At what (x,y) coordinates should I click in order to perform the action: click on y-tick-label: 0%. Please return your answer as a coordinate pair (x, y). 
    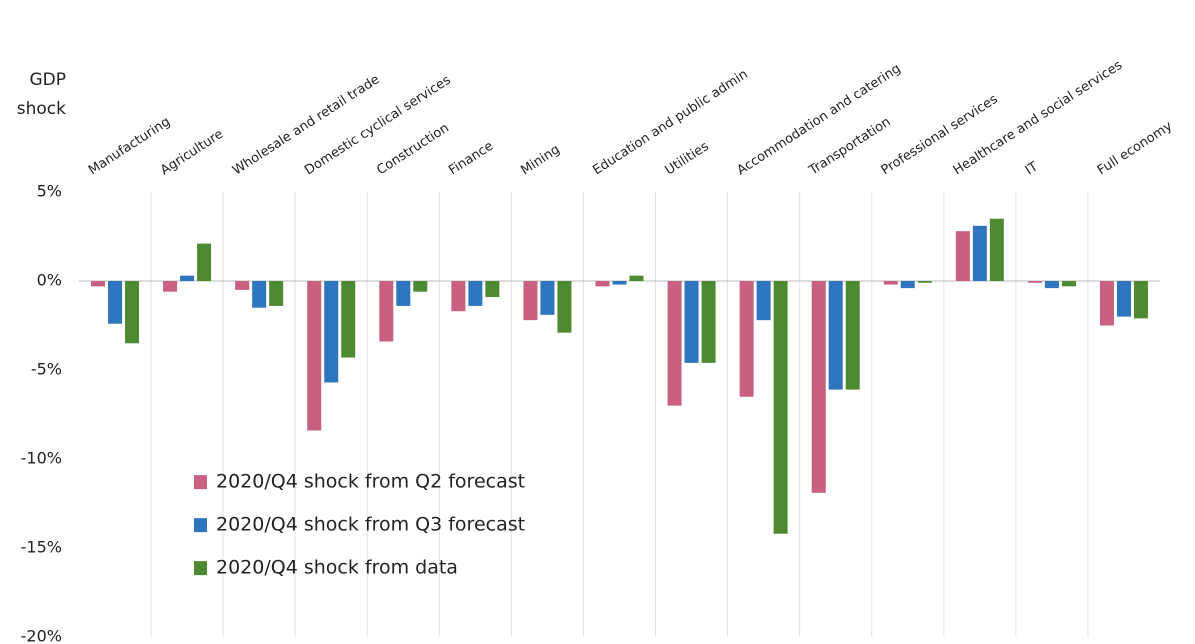
    Looking at the image, I should click on (49, 280).